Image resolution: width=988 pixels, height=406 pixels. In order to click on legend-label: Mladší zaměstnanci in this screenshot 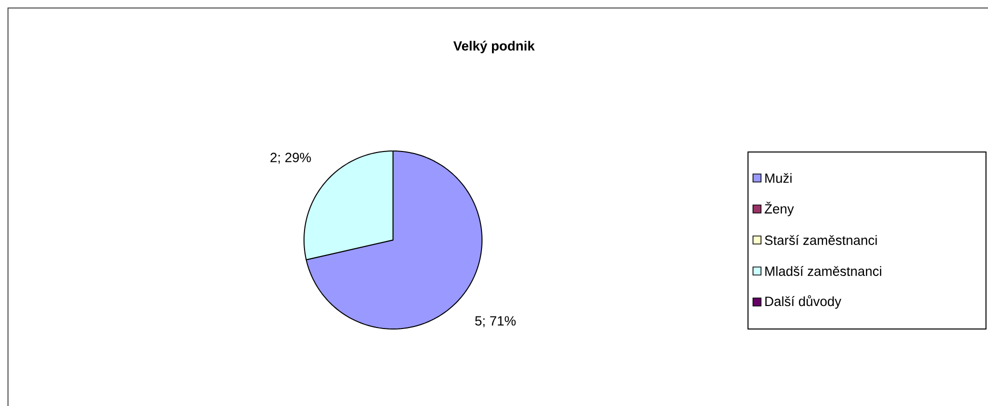, I will do `click(823, 271)`.